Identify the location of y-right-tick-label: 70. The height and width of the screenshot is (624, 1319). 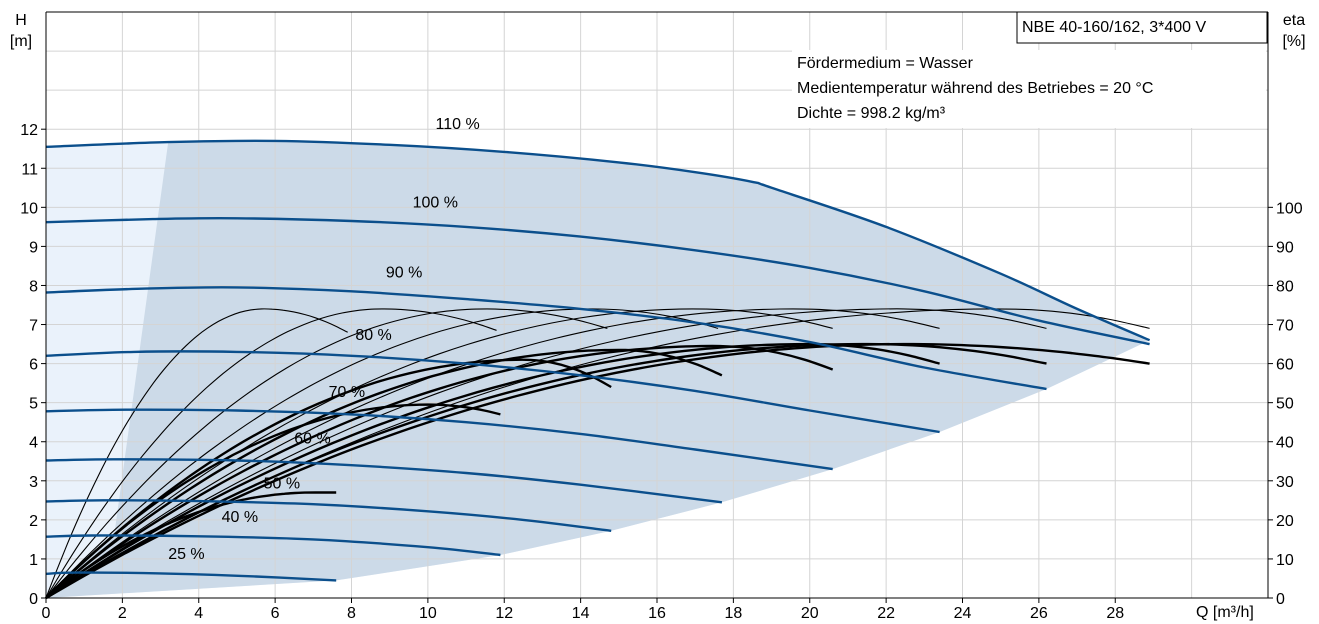
(1285, 326).